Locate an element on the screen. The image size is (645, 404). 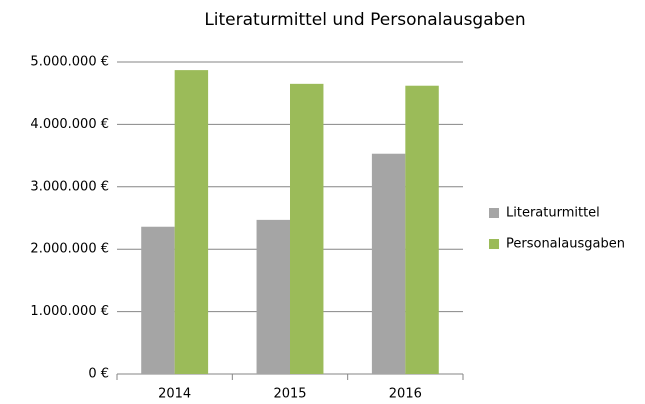
y-tick-label: 4.000.000 € is located at coordinates (69, 124).